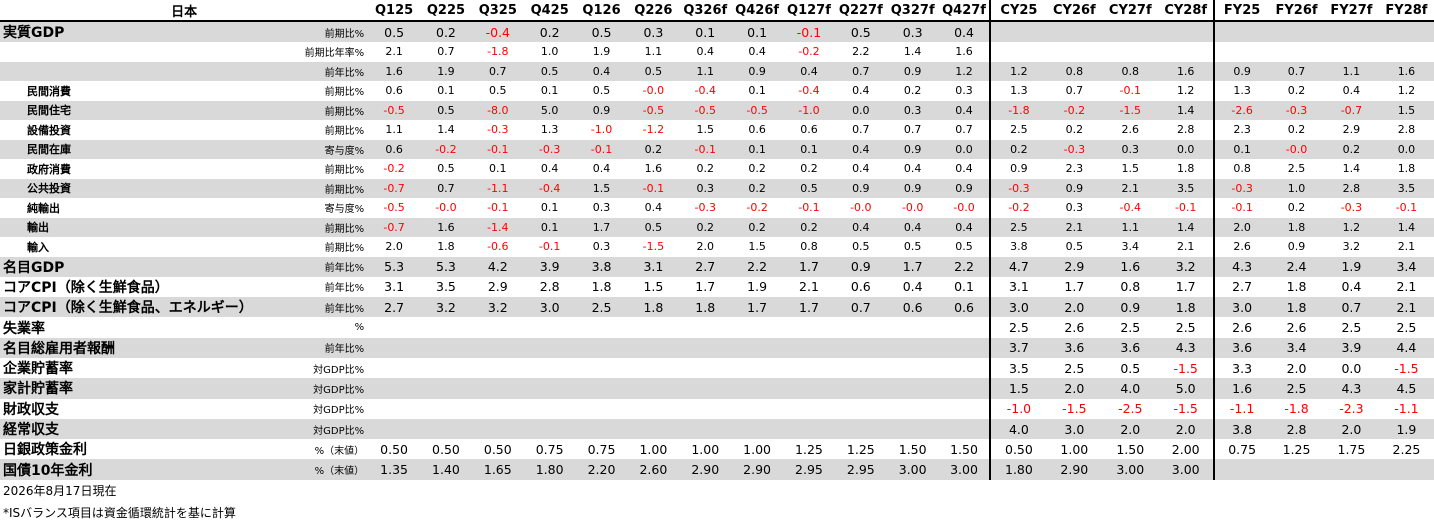 This screenshot has height=524, width=1434. I want to click on row-label: コアCPI（除く生鮮食品）, so click(143, 287).